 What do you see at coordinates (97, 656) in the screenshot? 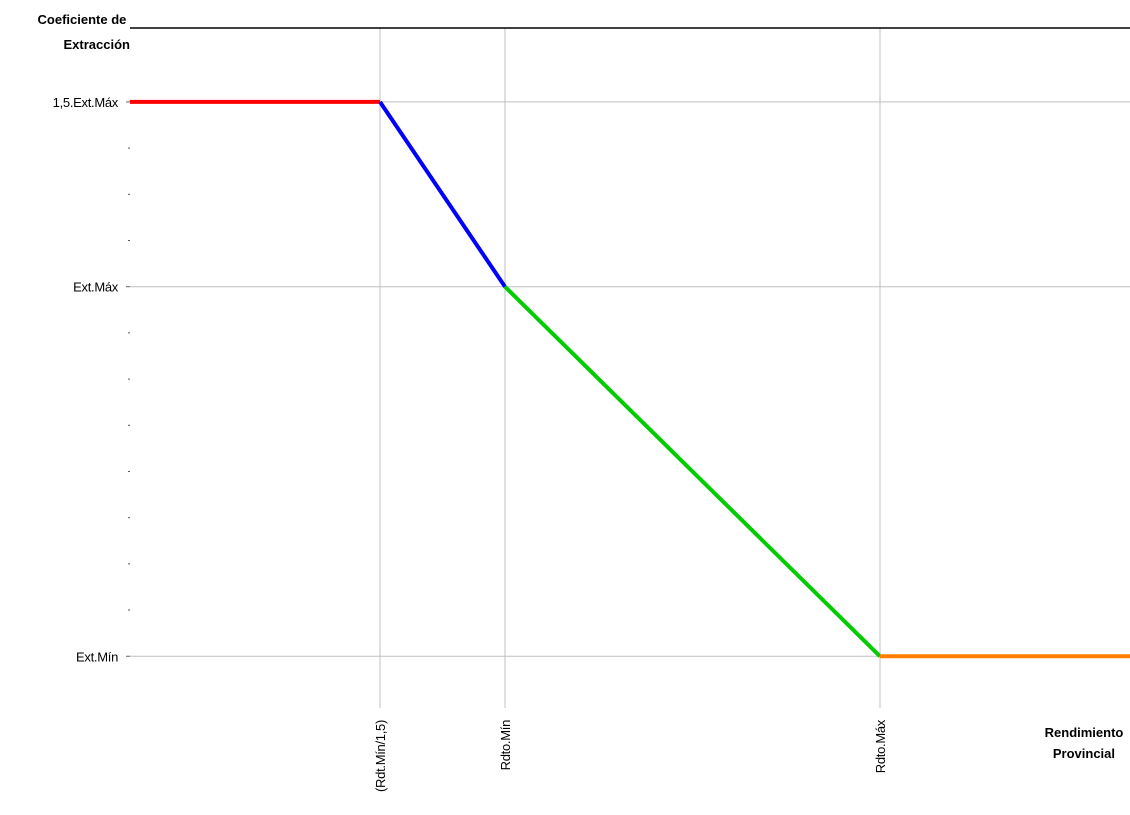
I see `y-tick-label: Ext.Mín` at bounding box center [97, 656].